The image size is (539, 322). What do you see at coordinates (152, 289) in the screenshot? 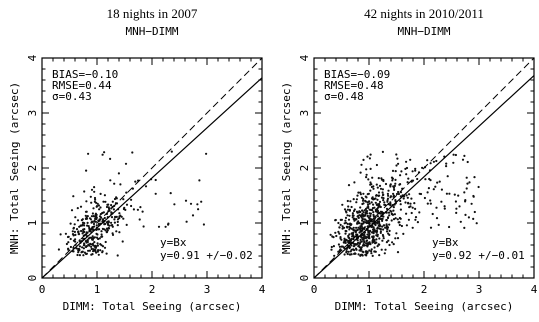
I see `x-tick-label: 2` at bounding box center [152, 289].